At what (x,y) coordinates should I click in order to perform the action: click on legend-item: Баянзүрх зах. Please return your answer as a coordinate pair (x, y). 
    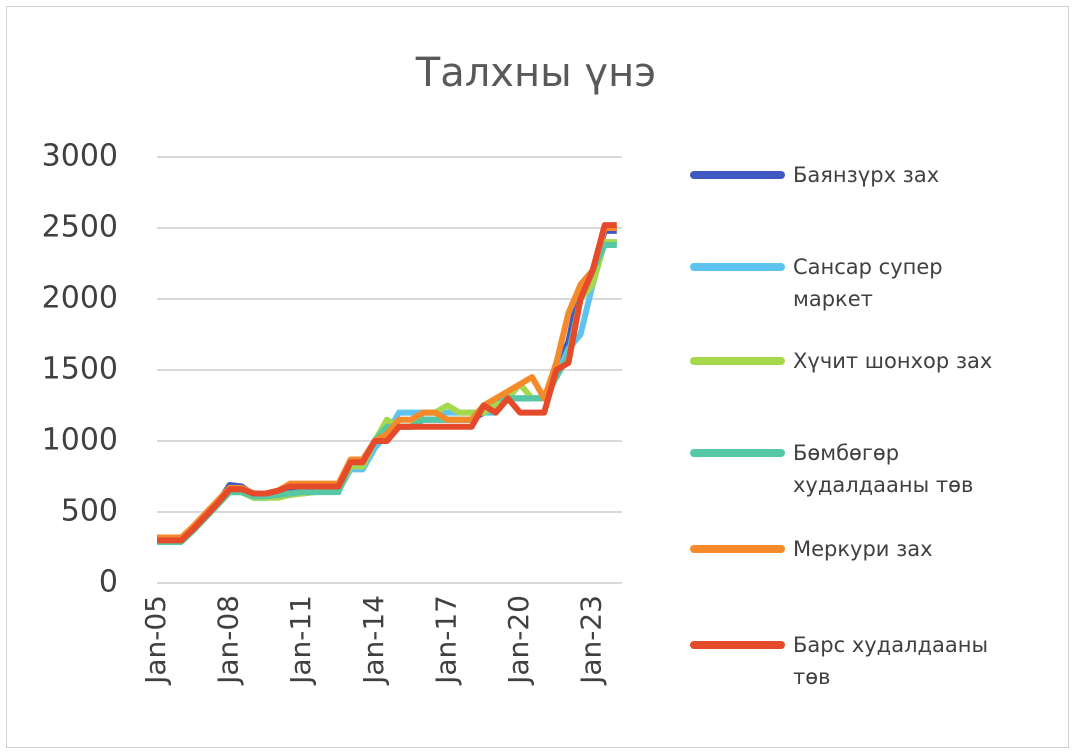
    Looking at the image, I should click on (870, 177).